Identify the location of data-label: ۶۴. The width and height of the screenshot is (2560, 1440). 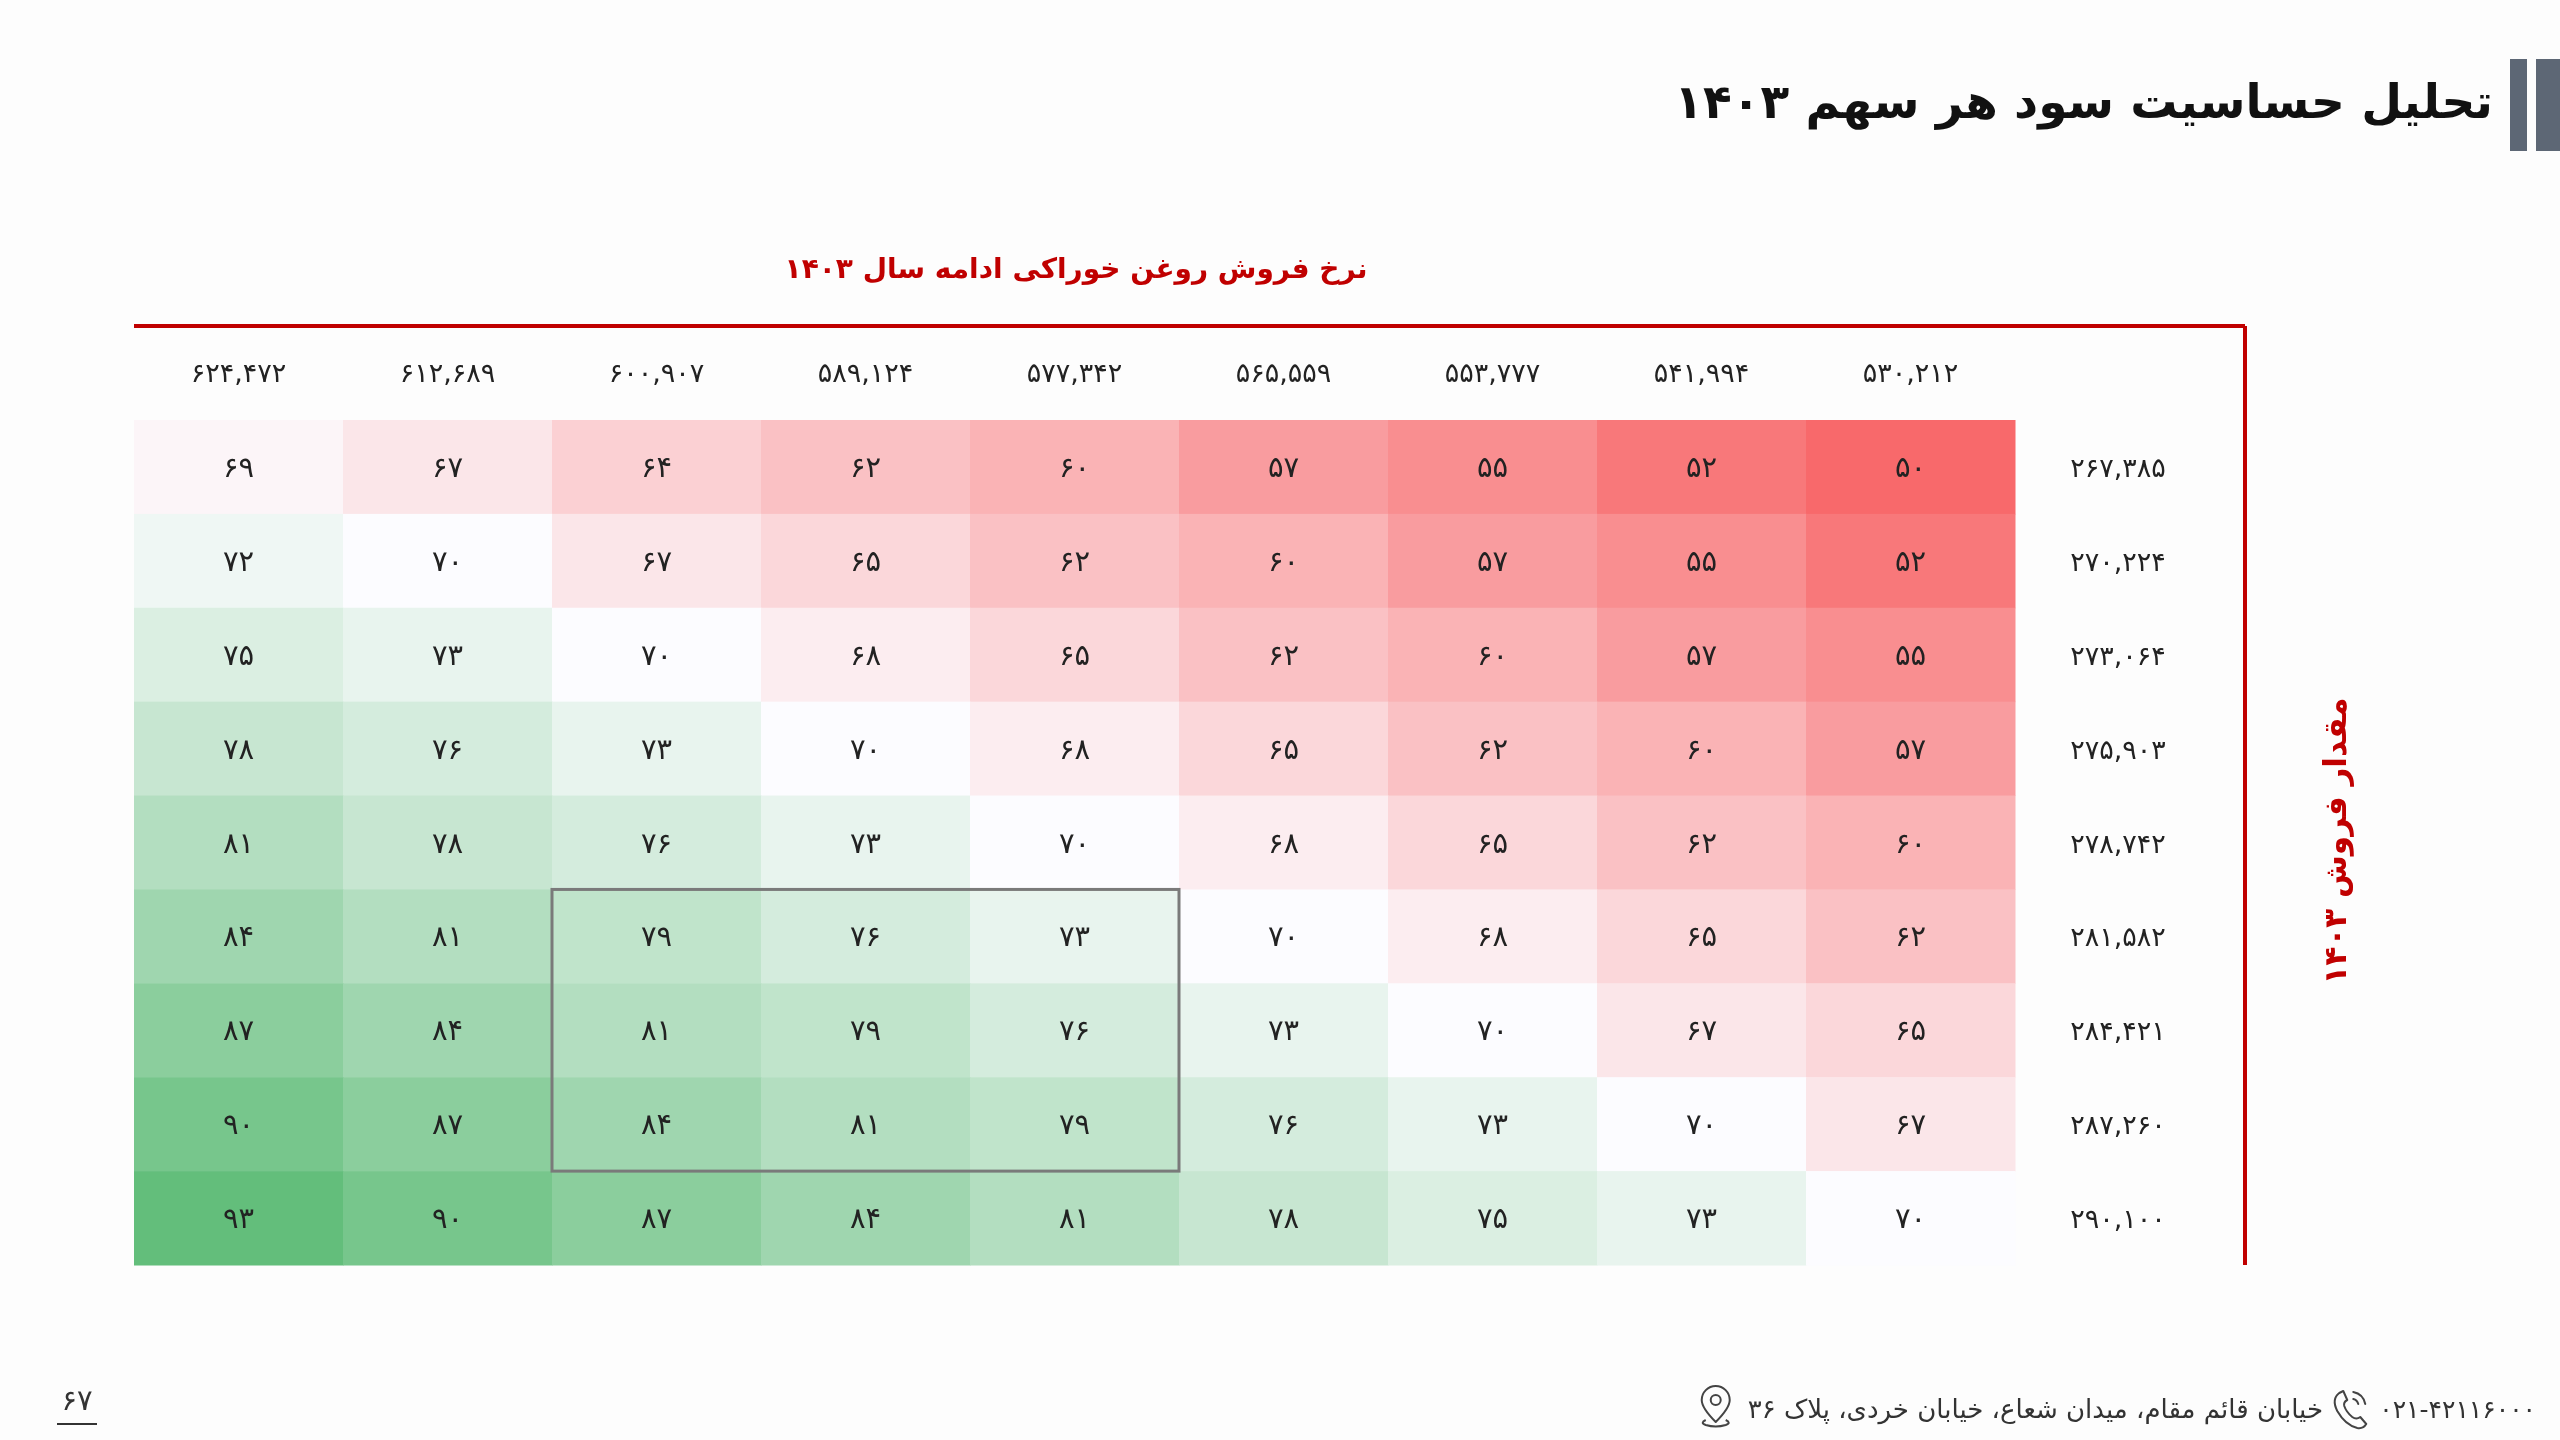
(656, 466).